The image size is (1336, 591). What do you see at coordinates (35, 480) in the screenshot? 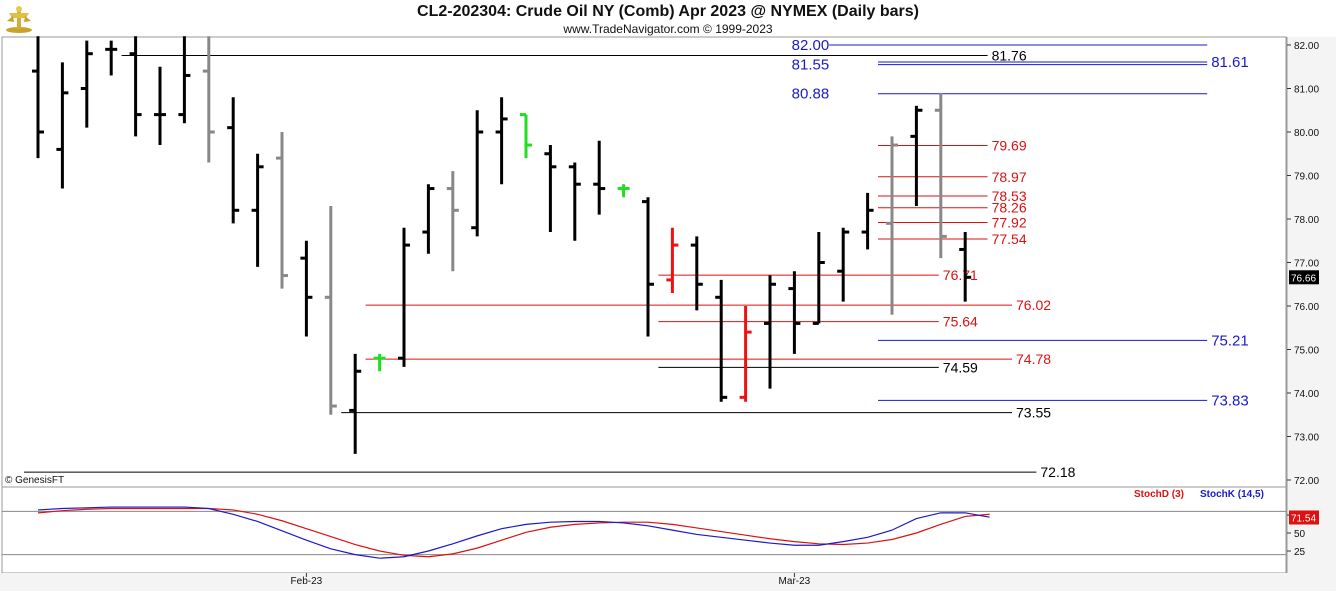
I see `copyright-label: © GenesisFT` at bounding box center [35, 480].